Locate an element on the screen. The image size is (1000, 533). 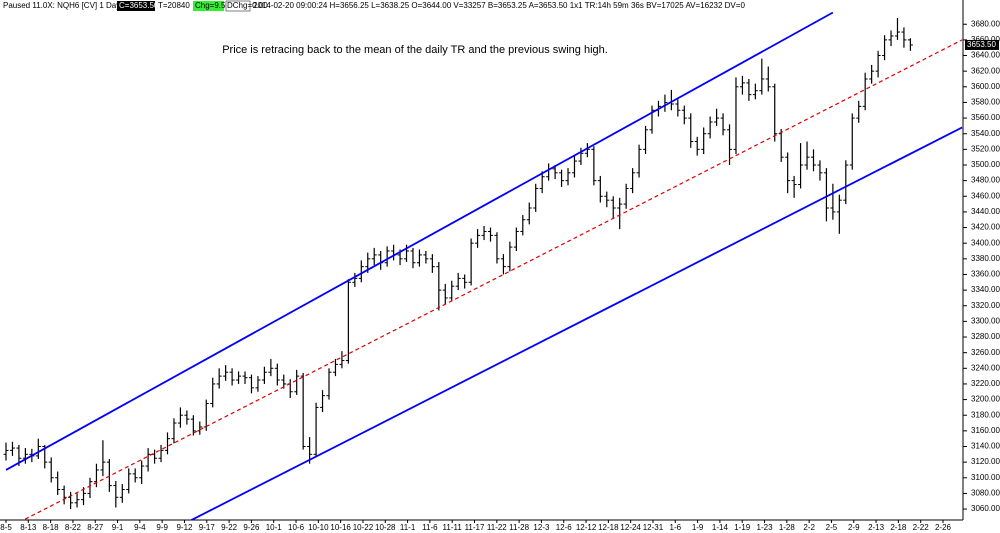
x-tick-label: 1-14 is located at coordinates (720, 527).